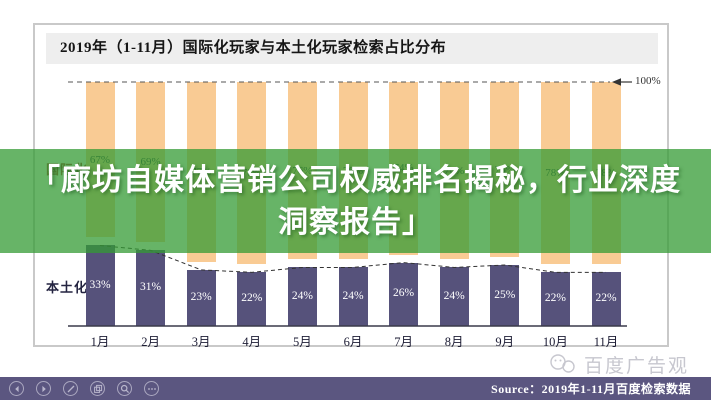  What do you see at coordinates (201, 342) in the screenshot?
I see `month-label: 3月` at bounding box center [201, 342].